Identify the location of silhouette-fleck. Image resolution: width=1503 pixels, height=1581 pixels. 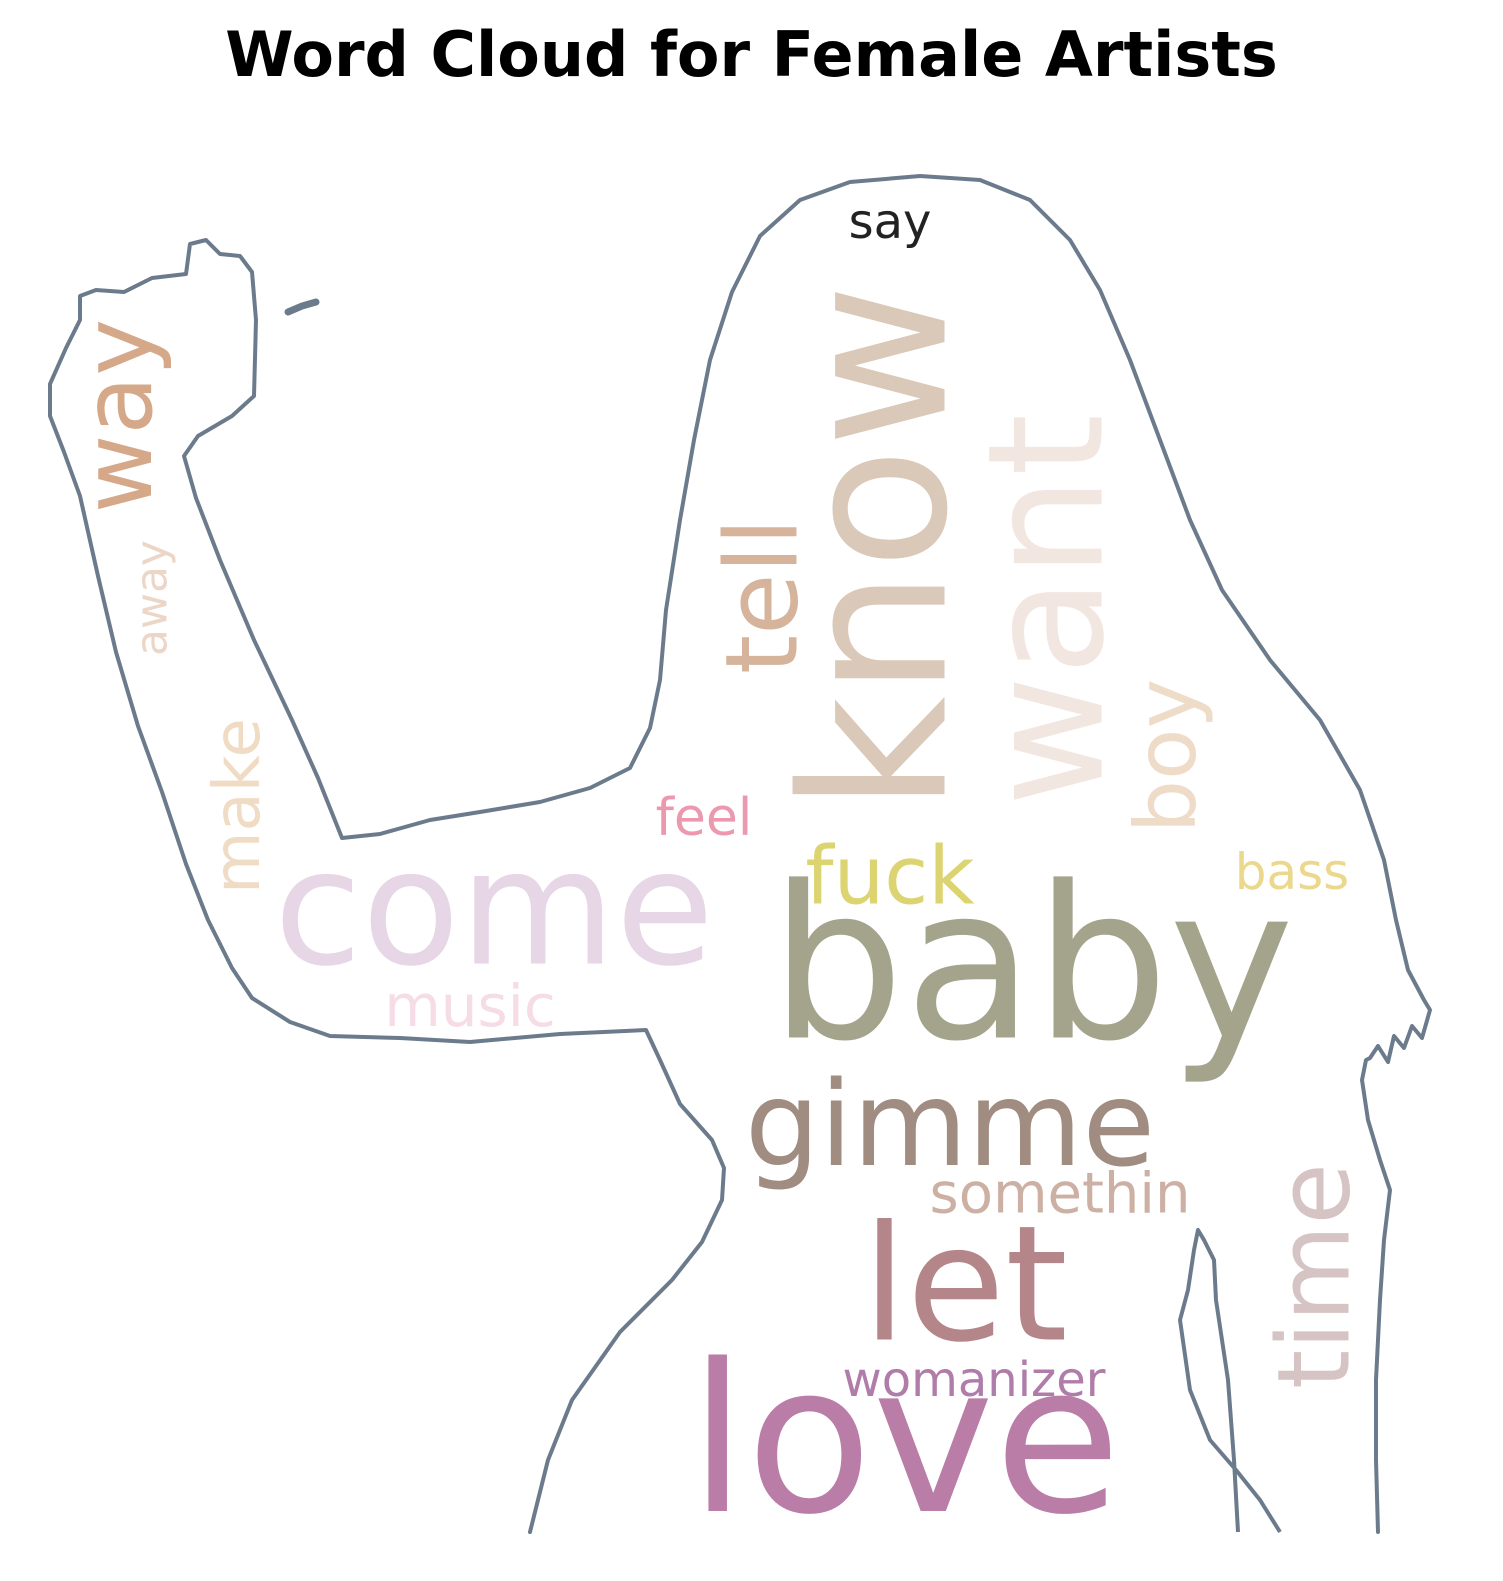
(302, 307).